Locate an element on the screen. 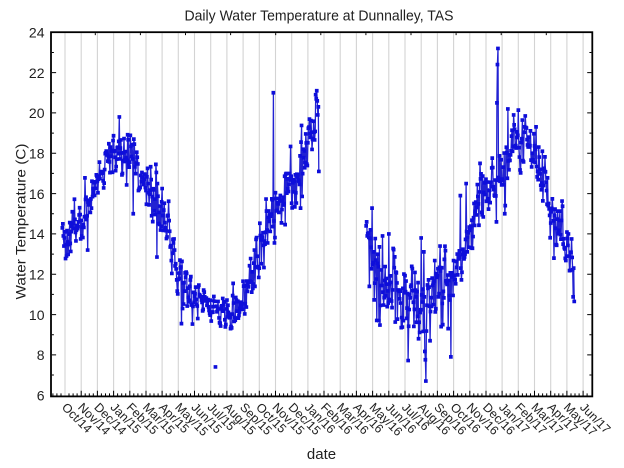 Image resolution: width=624 pixels, height=468 pixels. svg-text: 14 is located at coordinates (37, 234).